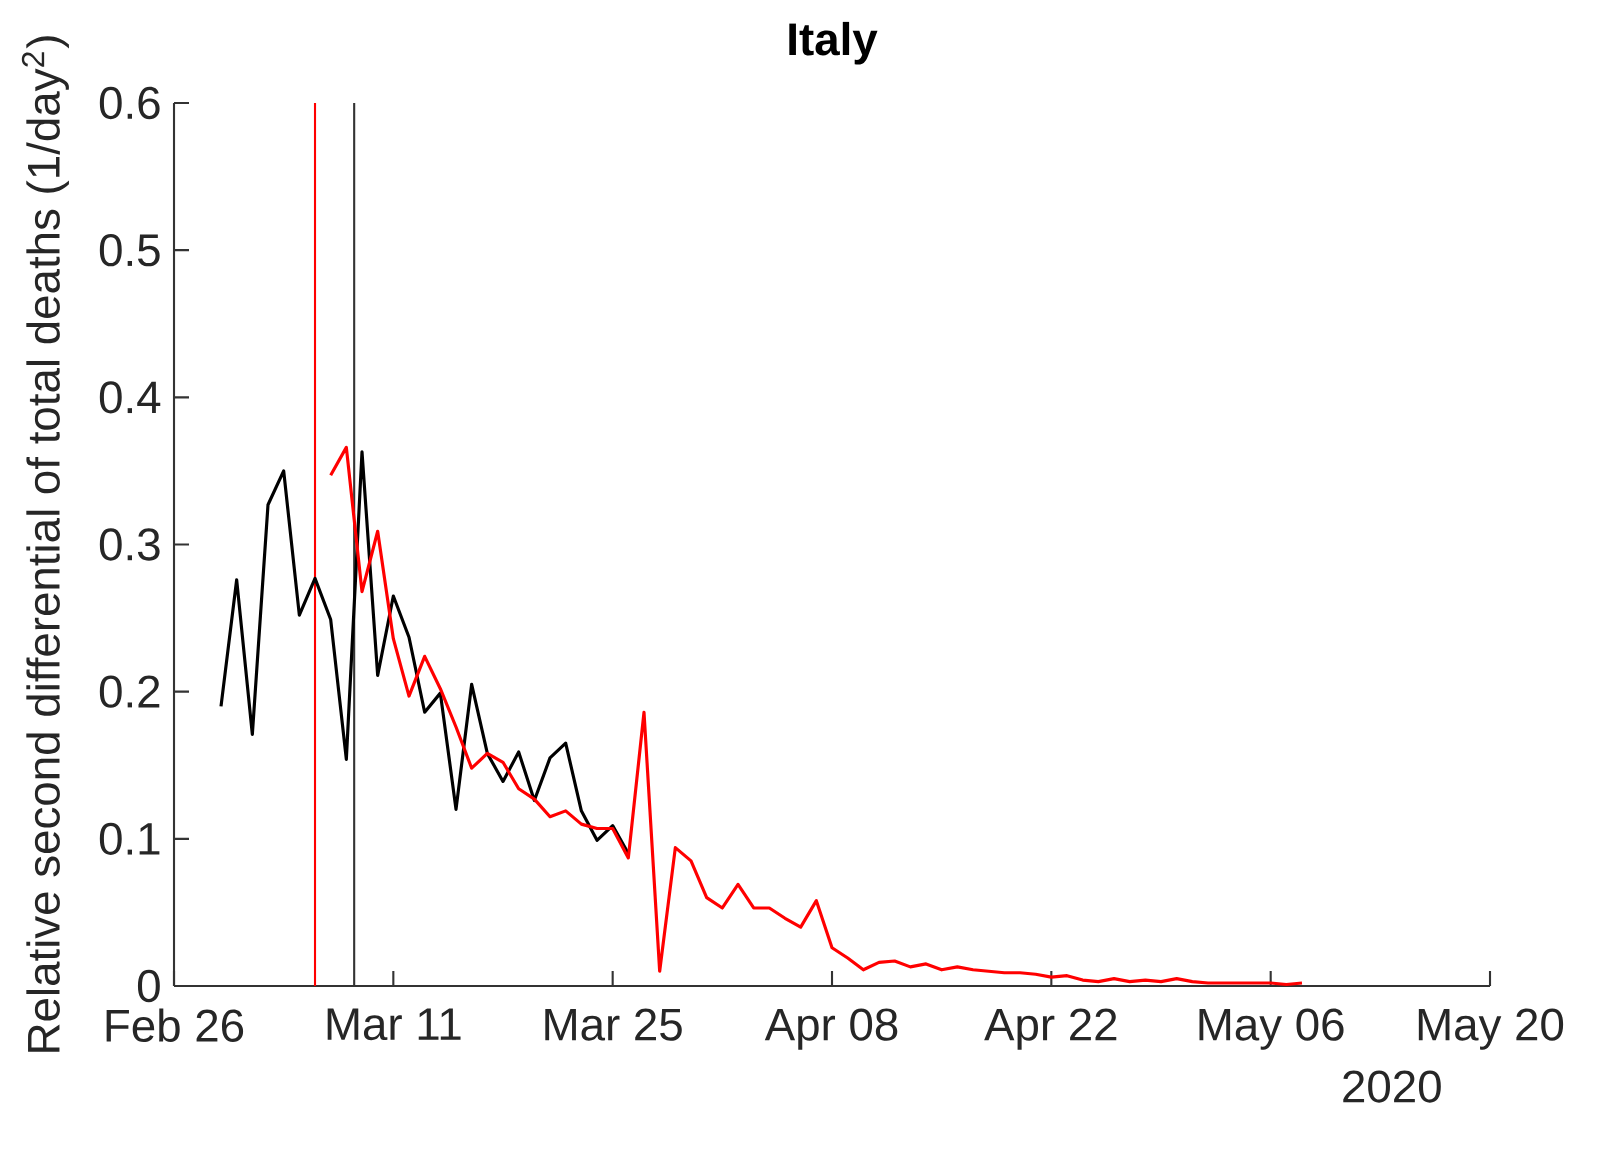  I want to click on y-tick-label: 0.3, so click(129, 544).